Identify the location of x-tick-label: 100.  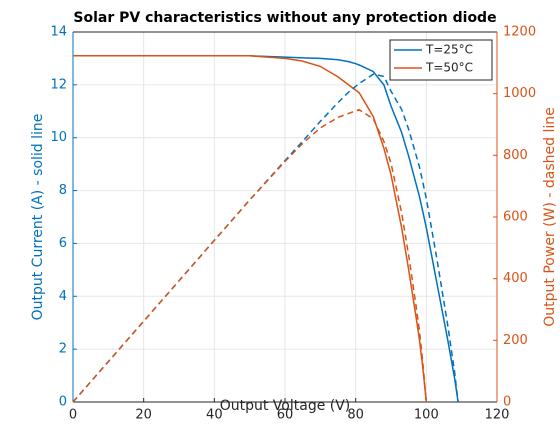
(426, 414).